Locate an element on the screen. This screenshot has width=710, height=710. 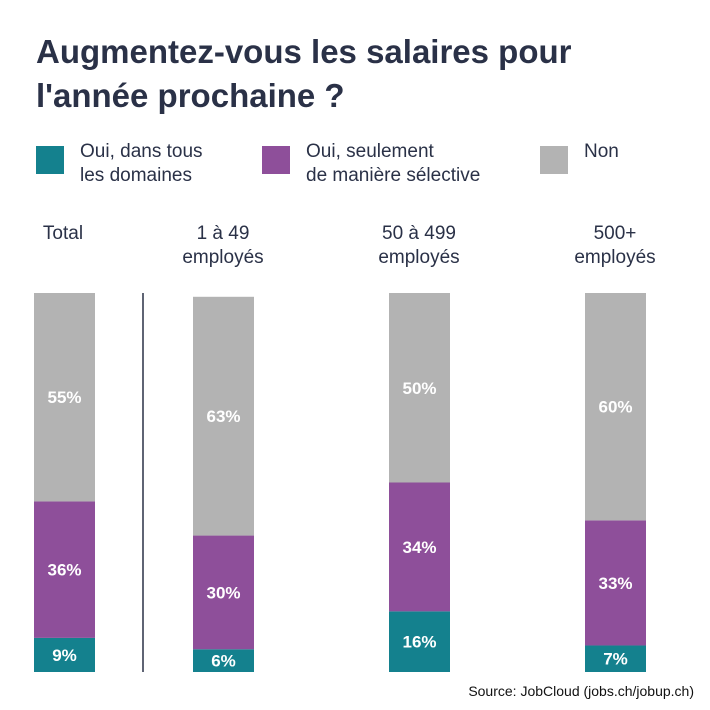
legend-item-oui-tous: Oui, dans tous les domaines is located at coordinates (119, 164).